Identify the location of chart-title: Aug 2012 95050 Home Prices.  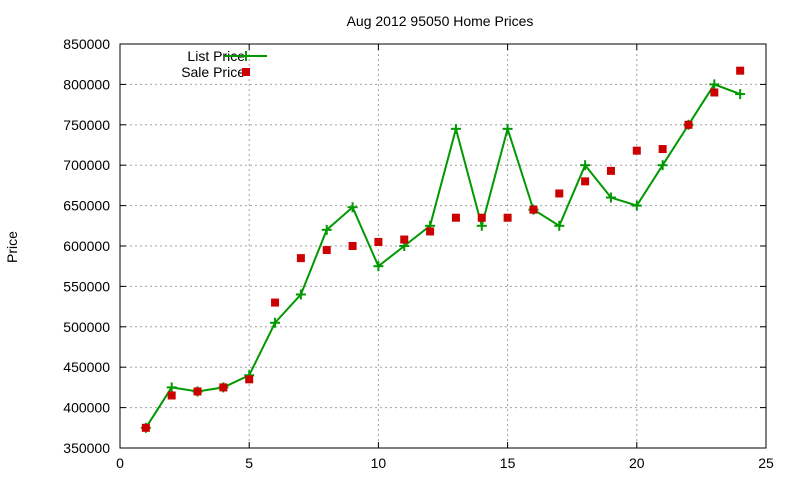
(440, 21).